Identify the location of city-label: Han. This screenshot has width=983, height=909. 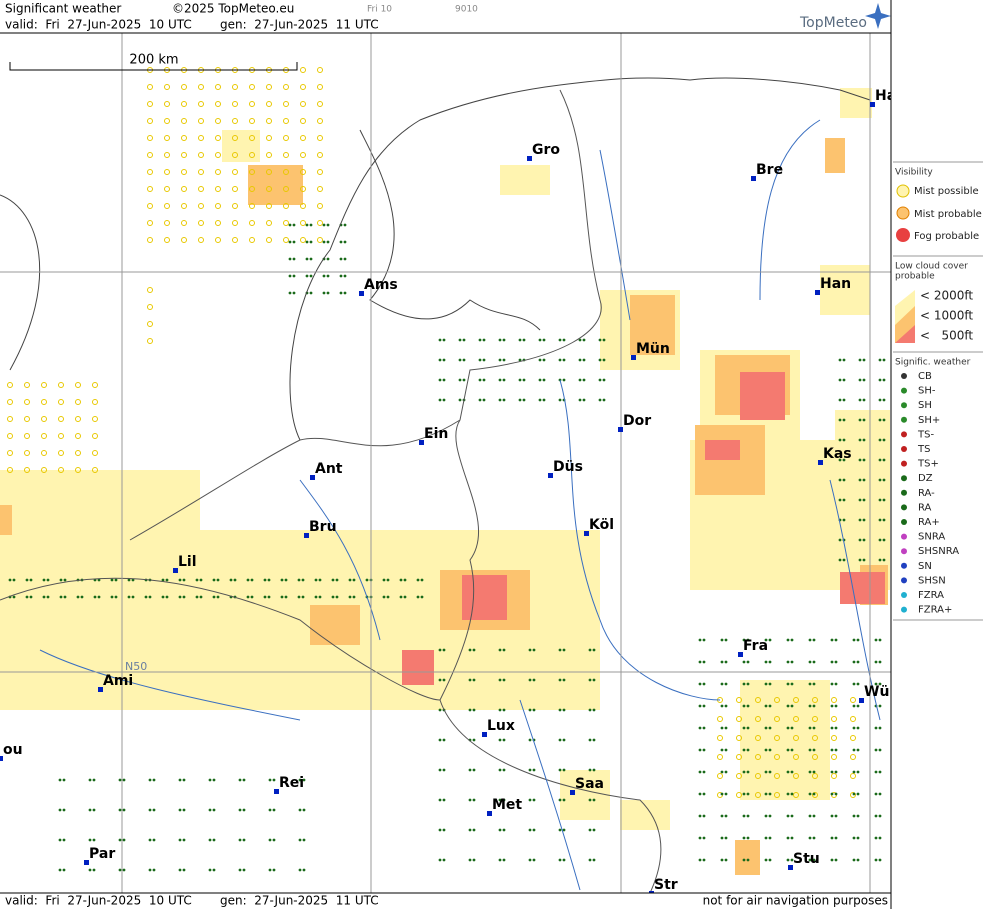
(835, 284).